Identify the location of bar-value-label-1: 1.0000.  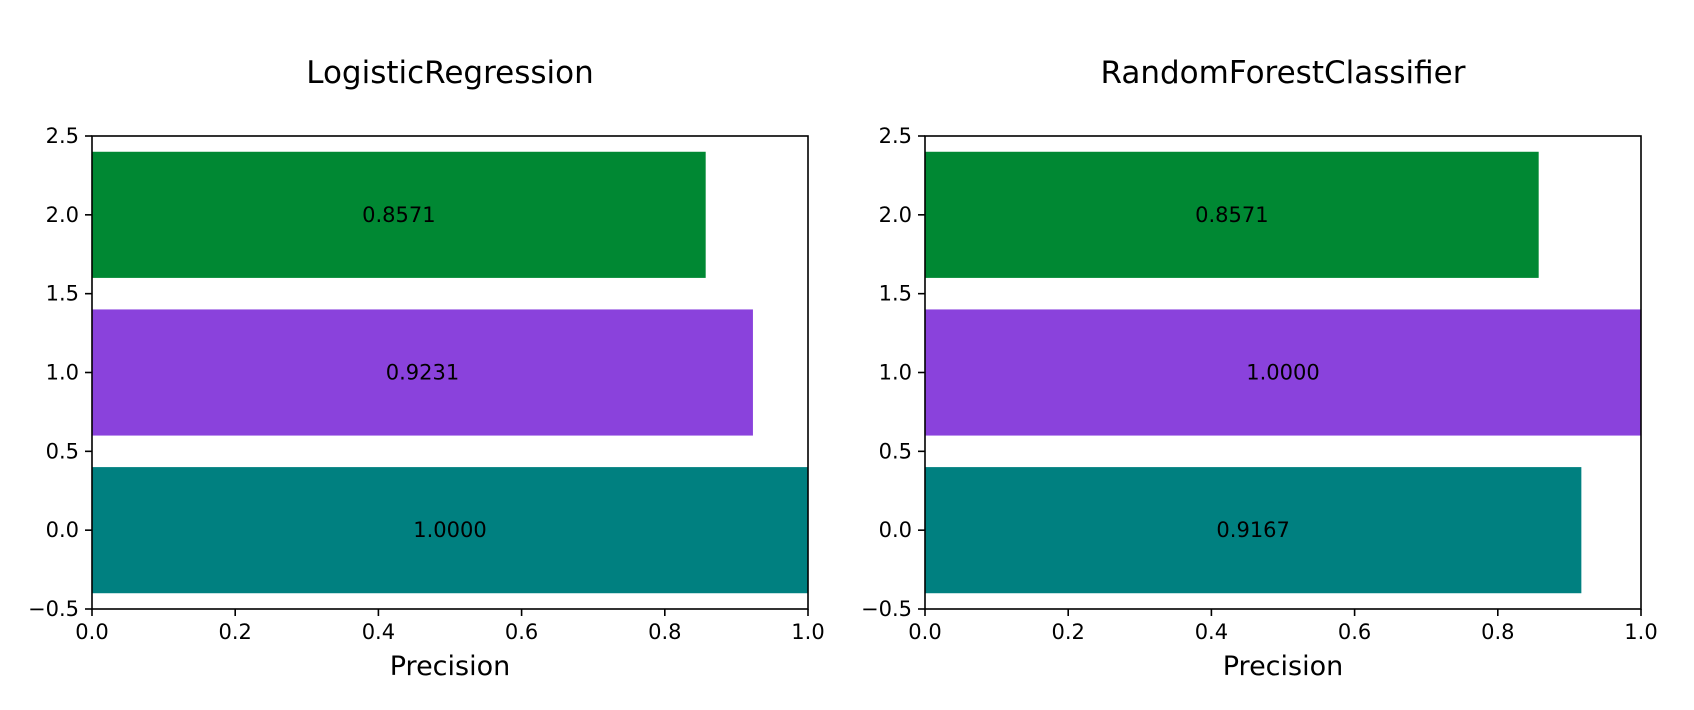
(1282, 373).